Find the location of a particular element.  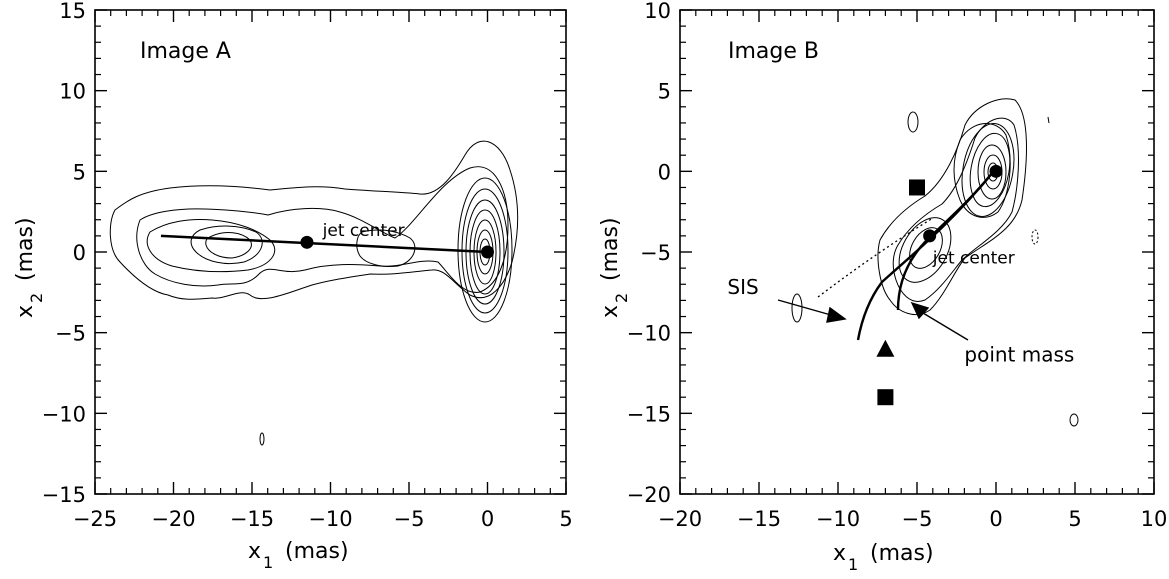

y-tick-labels: −15 −10 −5 0 5 10 15 is located at coordinates (64, 253).